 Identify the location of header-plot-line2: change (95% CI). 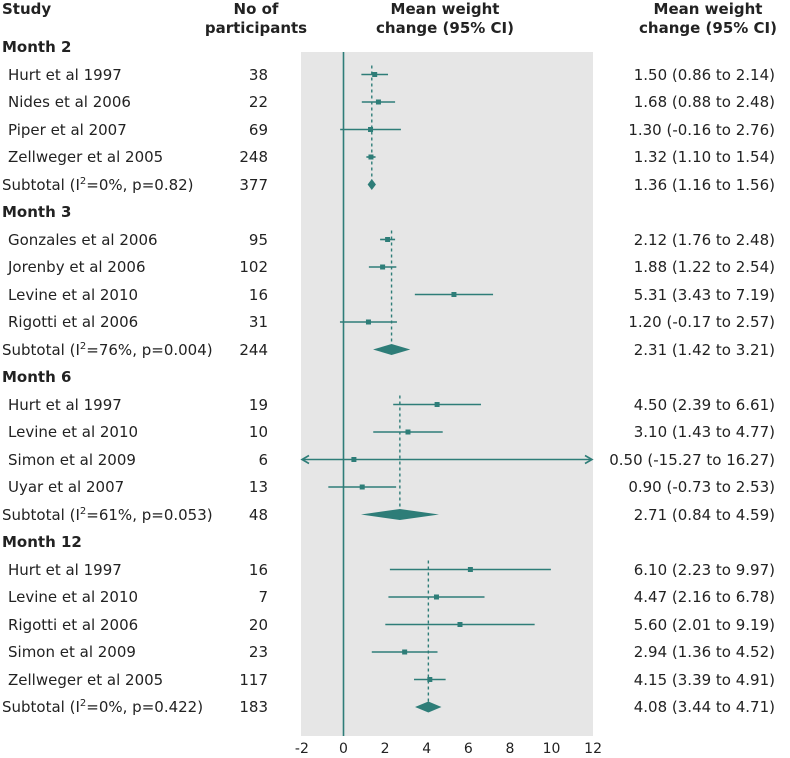
(445, 28).